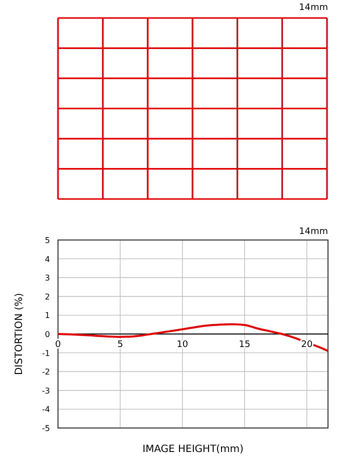  What do you see at coordinates (46, 353) in the screenshot?
I see `y-tick-label: -1` at bounding box center [46, 353].